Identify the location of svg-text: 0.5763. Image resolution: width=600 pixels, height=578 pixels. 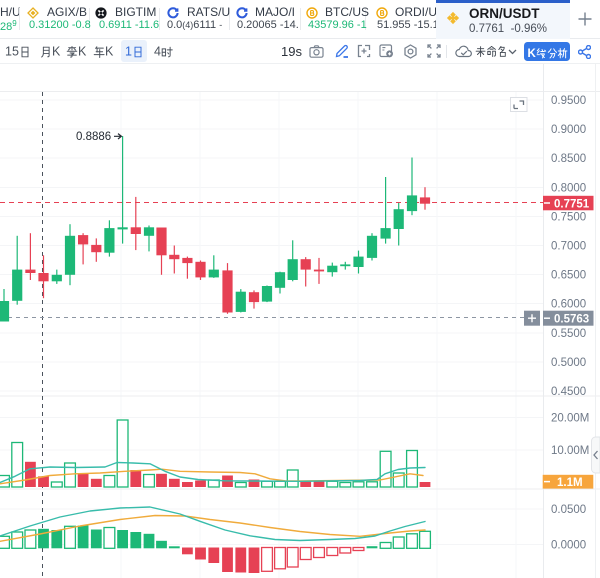
(571, 320).